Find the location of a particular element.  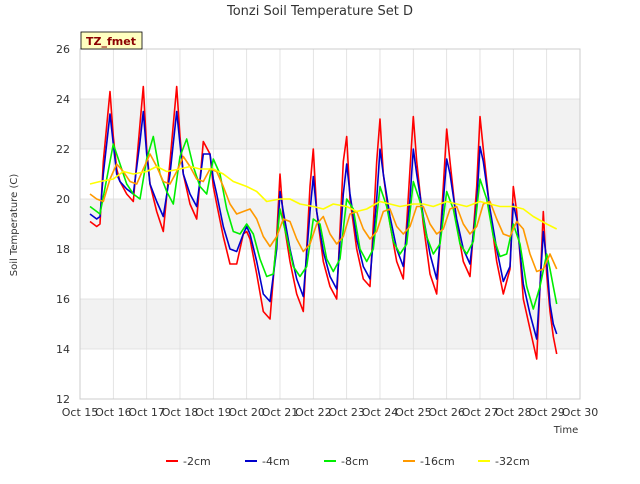

x-tick-label: Oct 25 is located at coordinates (413, 412).